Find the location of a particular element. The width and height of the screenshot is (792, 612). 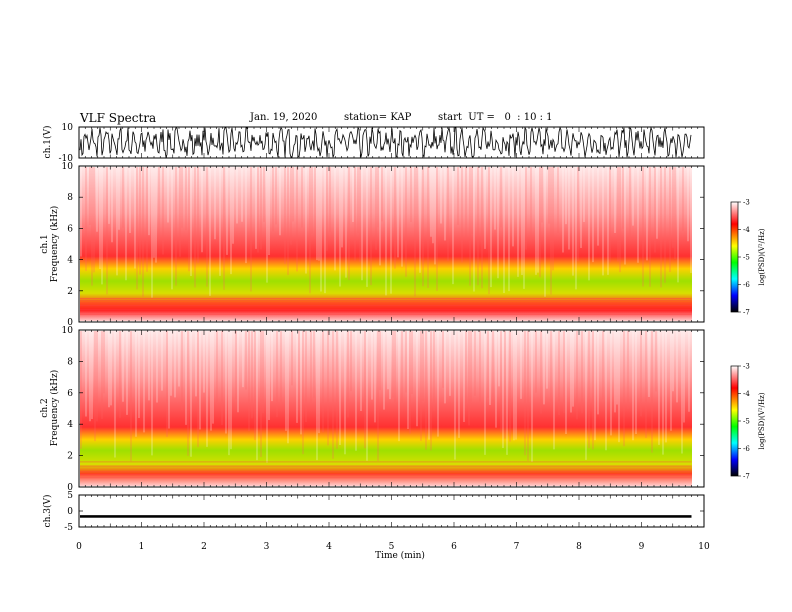

ch2-spectrogram-ylabel: ch.2 is located at coordinates (45, 407).